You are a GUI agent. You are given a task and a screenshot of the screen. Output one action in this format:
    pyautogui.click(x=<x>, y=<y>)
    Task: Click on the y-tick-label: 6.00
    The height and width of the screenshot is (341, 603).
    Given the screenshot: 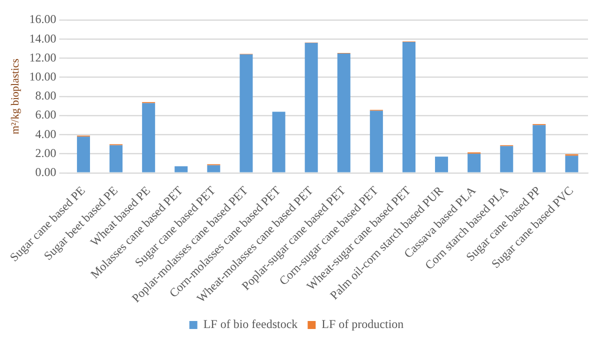 What is the action you would take?
    pyautogui.click(x=45, y=115)
    